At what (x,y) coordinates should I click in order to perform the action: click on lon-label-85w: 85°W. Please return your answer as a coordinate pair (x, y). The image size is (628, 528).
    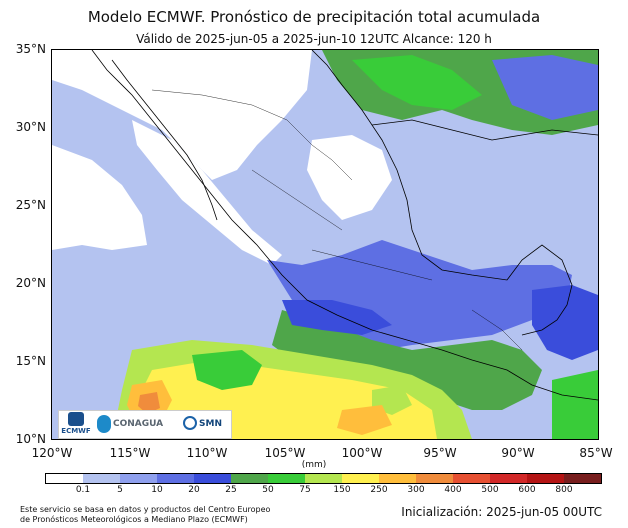
    Looking at the image, I should click on (596, 453).